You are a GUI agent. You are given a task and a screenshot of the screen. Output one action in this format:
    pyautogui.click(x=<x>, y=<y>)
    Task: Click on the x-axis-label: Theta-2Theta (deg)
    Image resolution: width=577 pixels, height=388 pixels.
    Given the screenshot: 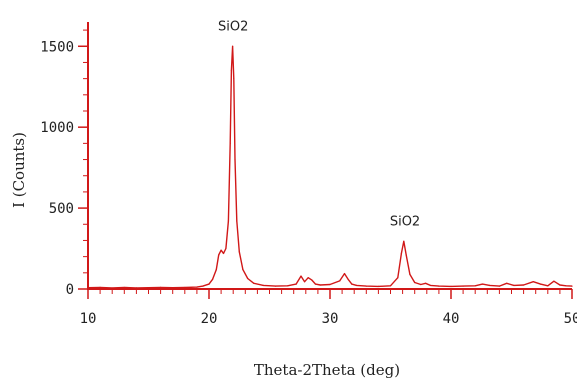 What is the action you would take?
    pyautogui.click(x=327, y=370)
    